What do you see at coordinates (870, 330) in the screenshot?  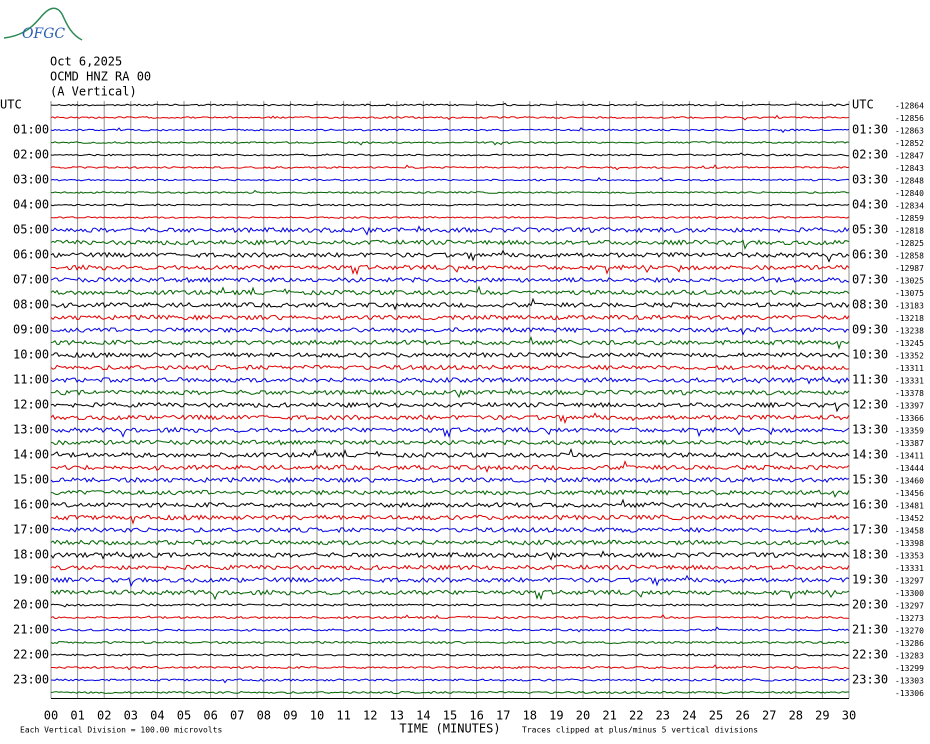 I see `right-hour-label: 09:30` at bounding box center [870, 330].